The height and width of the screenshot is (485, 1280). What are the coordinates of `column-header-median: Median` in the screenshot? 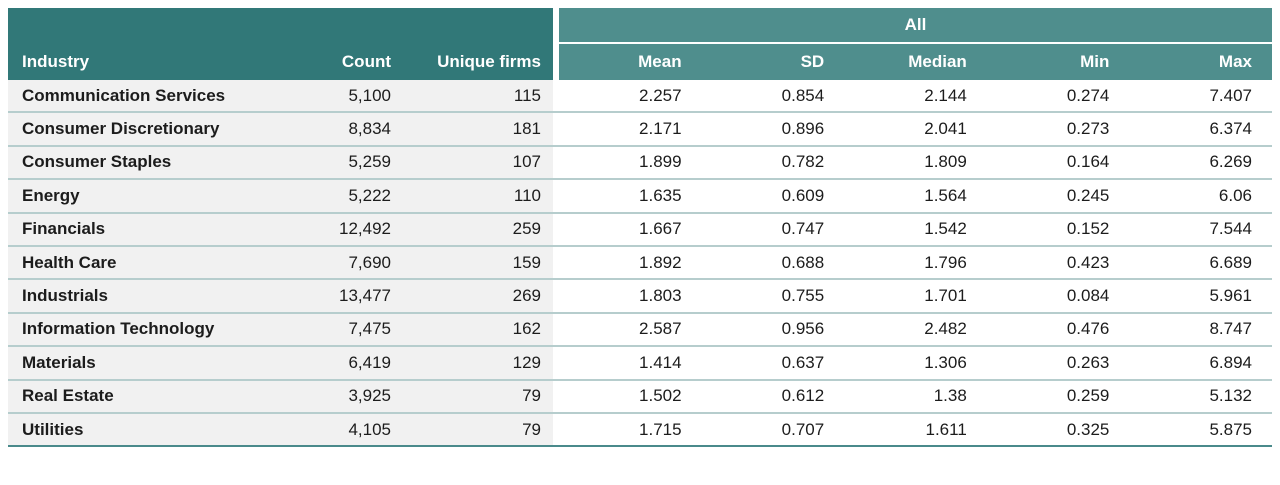 It's located at (915, 62).